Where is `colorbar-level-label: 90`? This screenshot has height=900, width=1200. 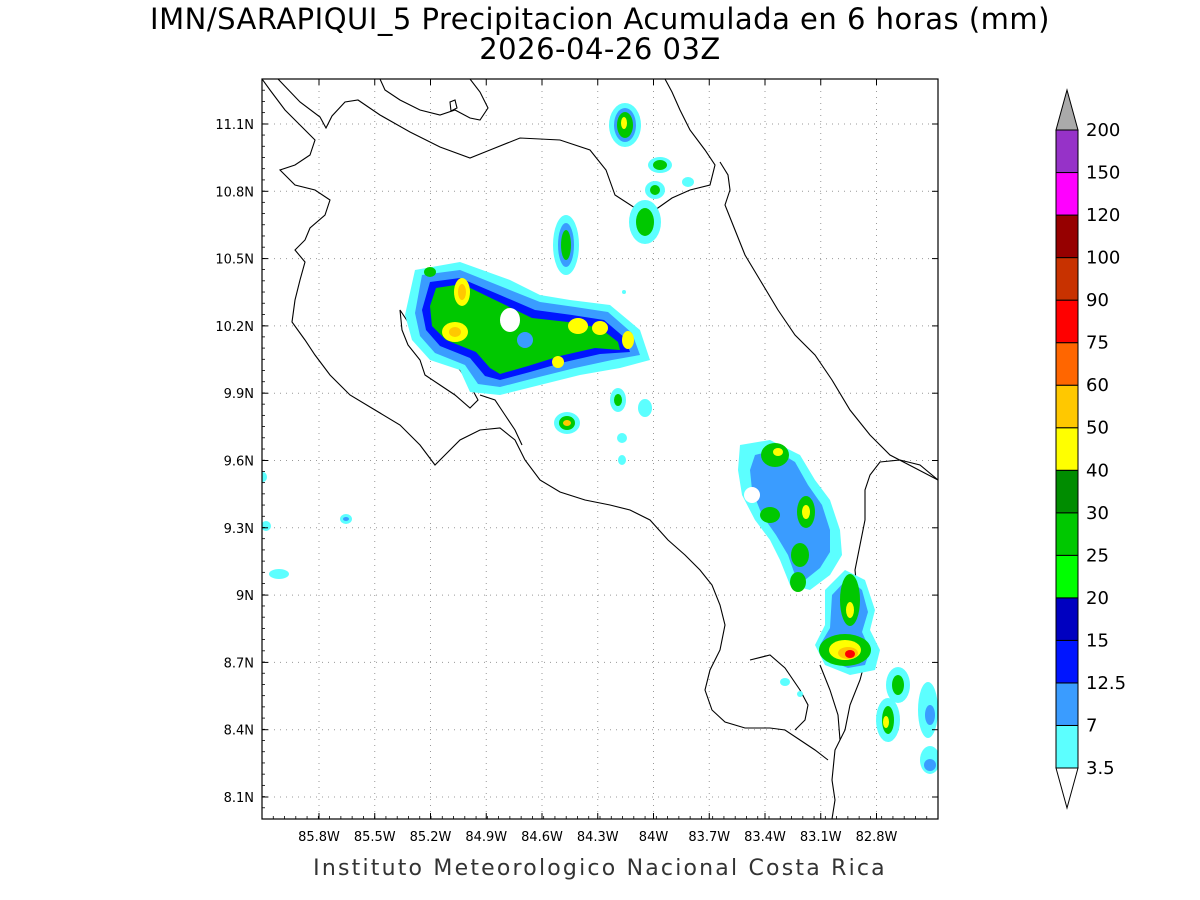
colorbar-level-label: 90 is located at coordinates (1097, 300).